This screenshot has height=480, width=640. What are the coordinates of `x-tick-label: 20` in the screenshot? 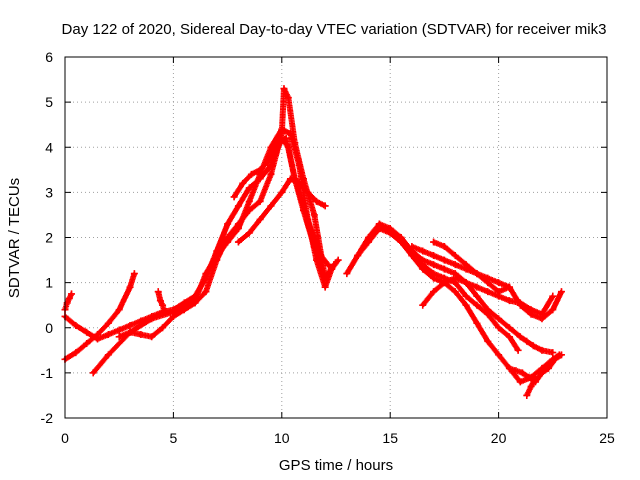 It's located at (499, 438).